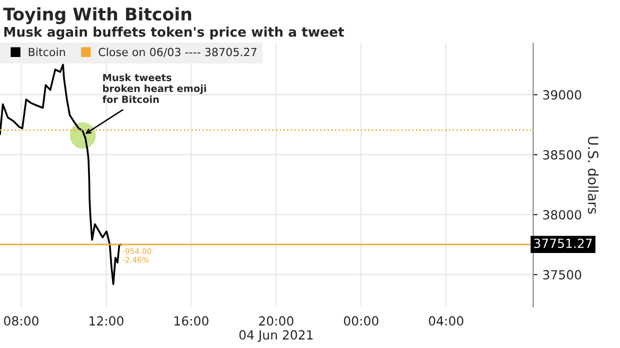 This screenshot has height=348, width=620. What do you see at coordinates (107, 321) in the screenshot?
I see `x-tick-label: 12:00` at bounding box center [107, 321].